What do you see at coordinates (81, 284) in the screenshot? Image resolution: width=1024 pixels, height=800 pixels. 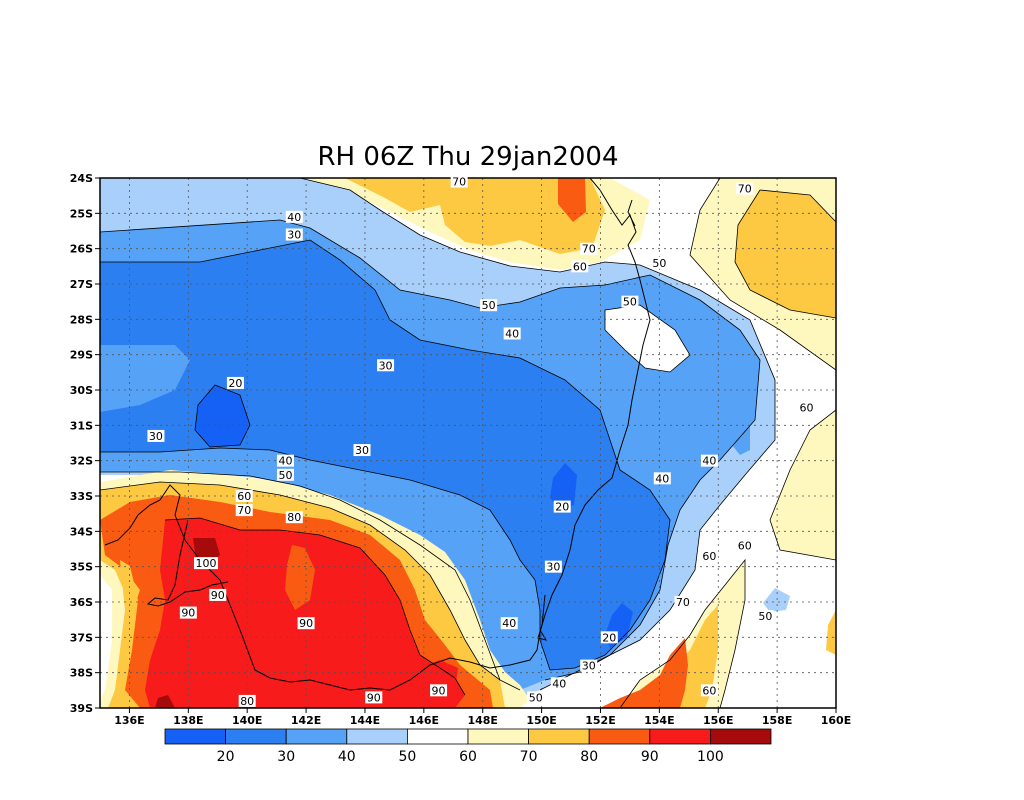 I see `lat-tick-label: 27S` at bounding box center [81, 284].